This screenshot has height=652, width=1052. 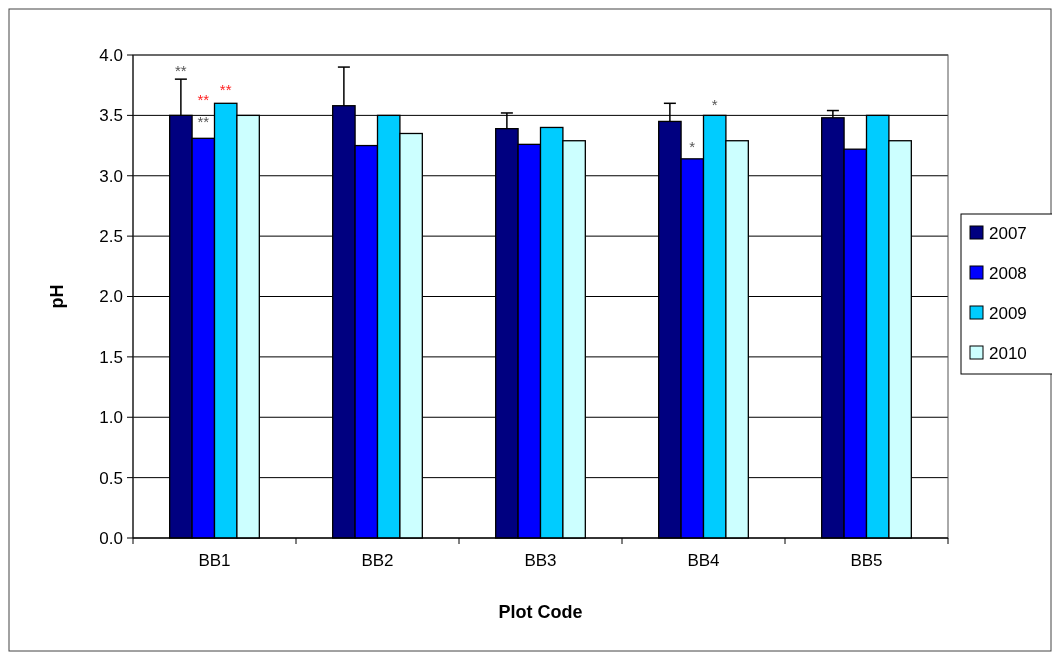 I want to click on y-tick-label: 0.0, so click(x=111, y=538).